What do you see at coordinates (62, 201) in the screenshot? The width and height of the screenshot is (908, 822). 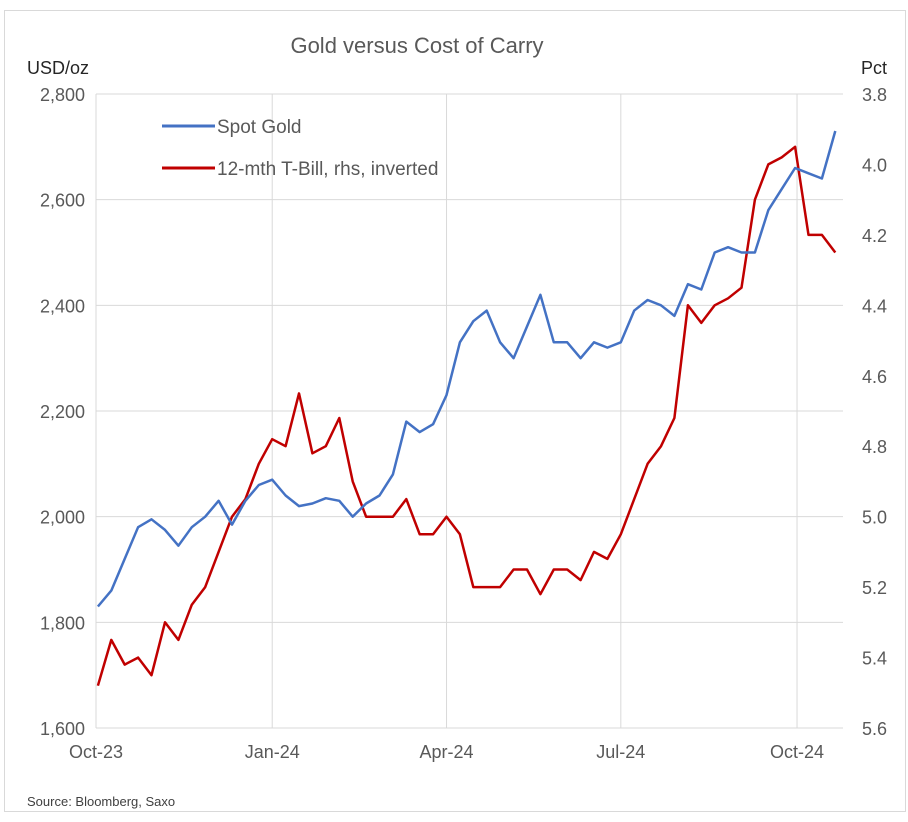 I see `y-left-tick-label: 2,600` at bounding box center [62, 201].